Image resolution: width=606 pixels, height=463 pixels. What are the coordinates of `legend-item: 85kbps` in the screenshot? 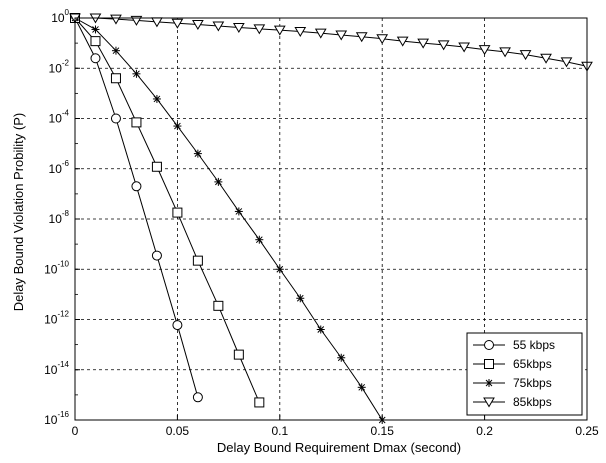 It's located at (512, 402).